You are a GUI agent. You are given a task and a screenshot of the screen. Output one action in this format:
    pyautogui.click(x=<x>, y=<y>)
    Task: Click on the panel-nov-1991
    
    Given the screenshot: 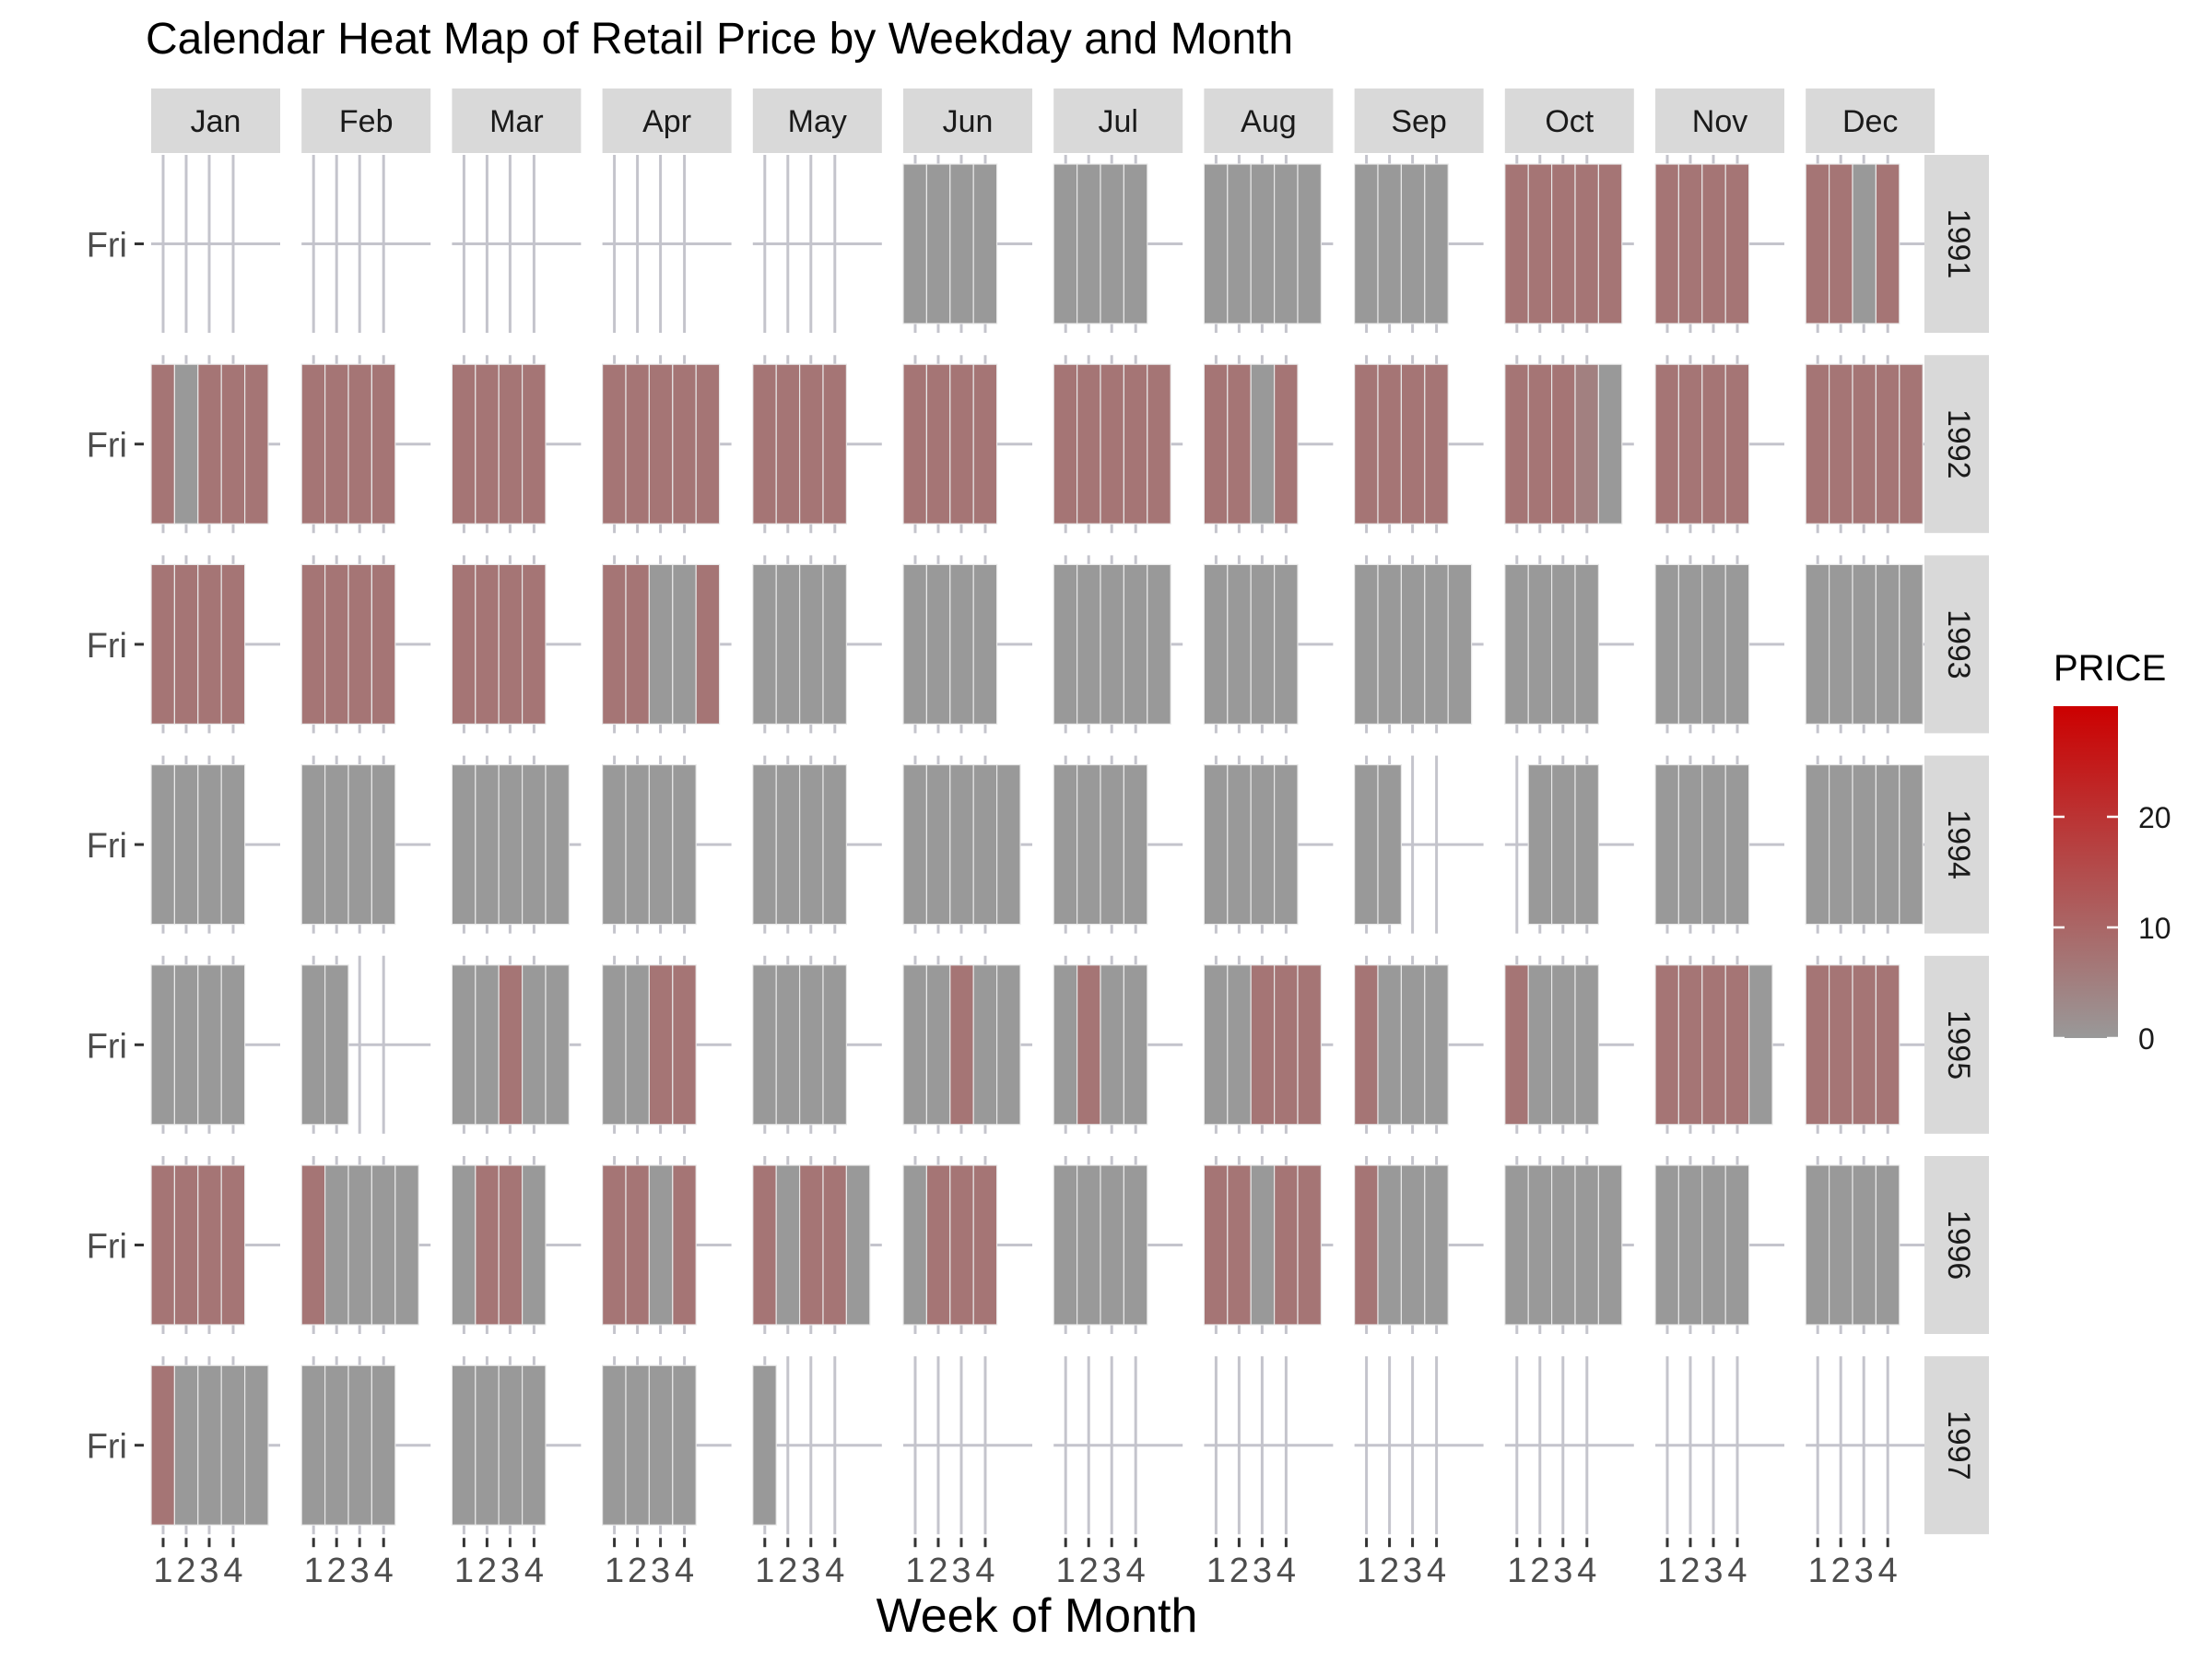 What is the action you would take?
    pyautogui.click(x=1719, y=244)
    